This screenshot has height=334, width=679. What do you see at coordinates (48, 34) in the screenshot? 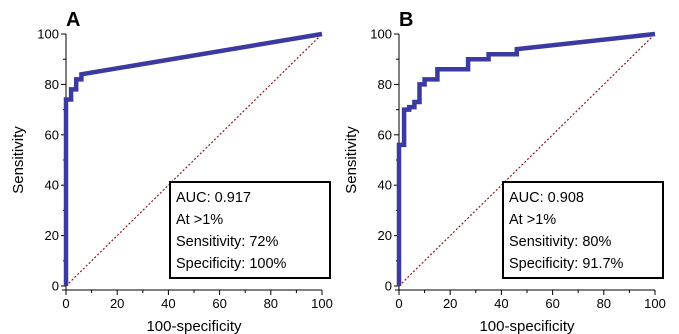
I see `panel-a-y-tick-label: 100` at bounding box center [48, 34].